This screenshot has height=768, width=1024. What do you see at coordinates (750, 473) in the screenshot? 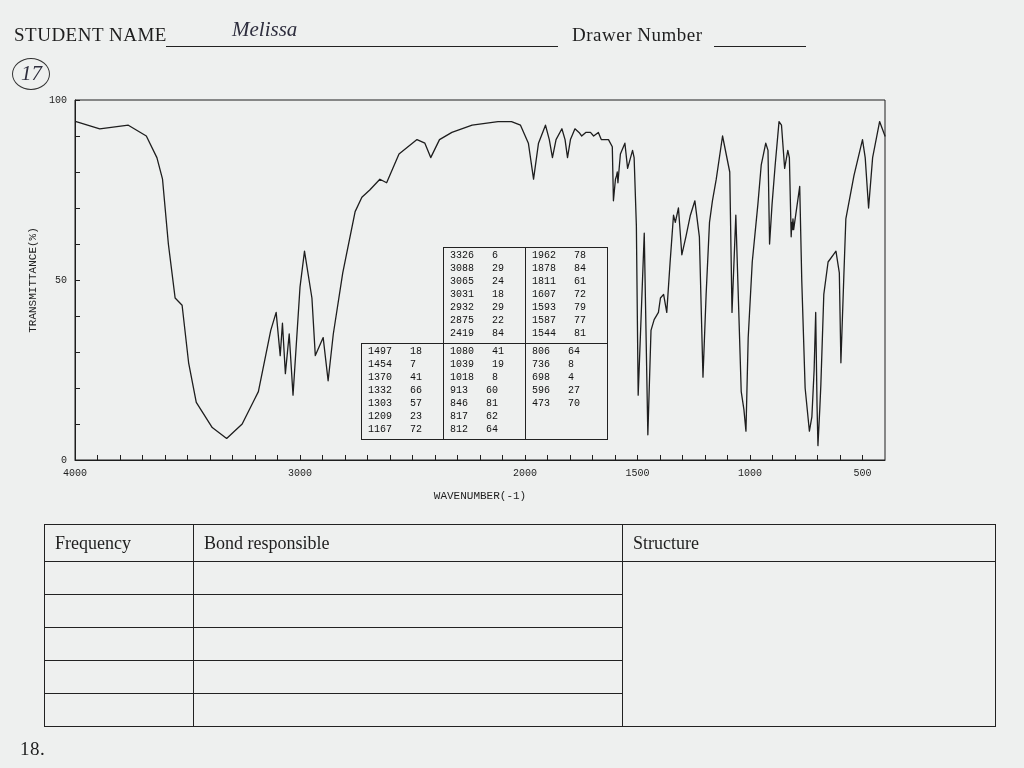
I see `x-tick-label: 1000` at bounding box center [750, 473].